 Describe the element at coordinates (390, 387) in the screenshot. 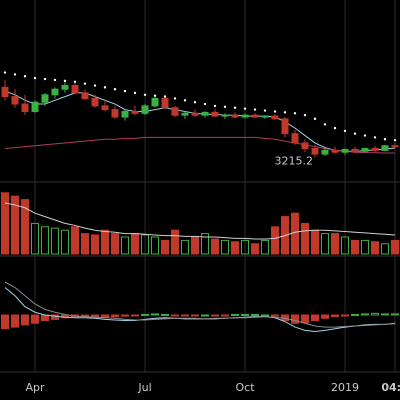

I see `x-tick-label: 04:0` at that location.